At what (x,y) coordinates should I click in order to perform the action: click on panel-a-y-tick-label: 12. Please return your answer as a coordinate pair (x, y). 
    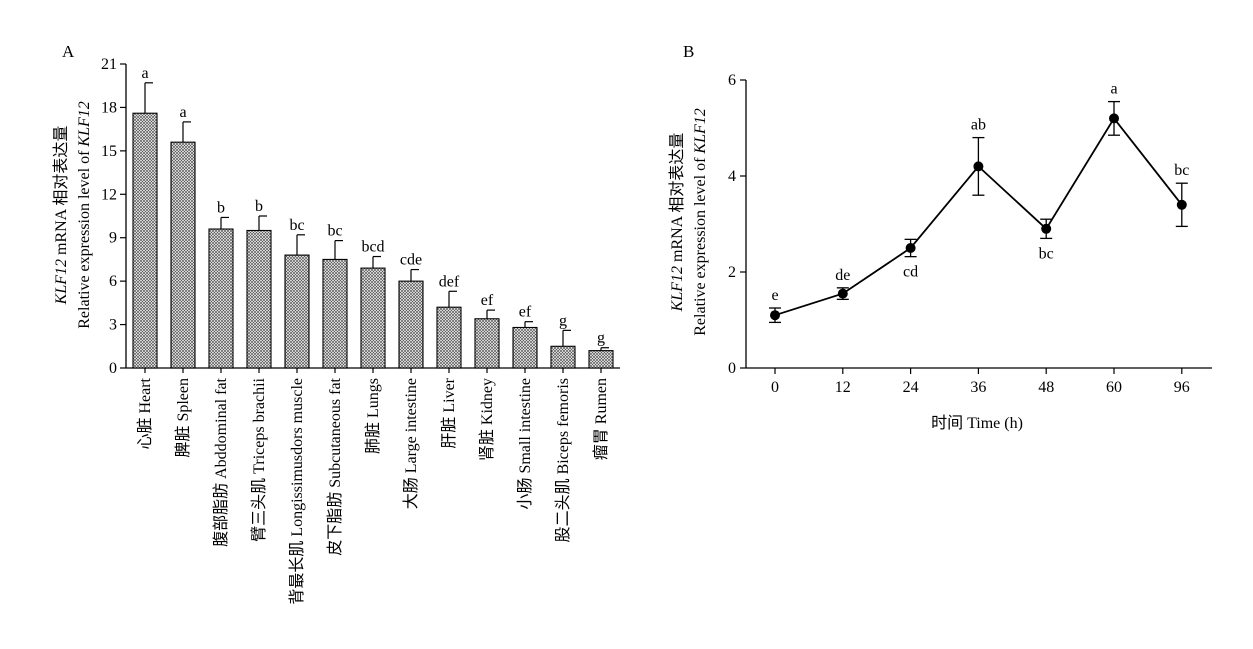
    Looking at the image, I should click on (109, 194).